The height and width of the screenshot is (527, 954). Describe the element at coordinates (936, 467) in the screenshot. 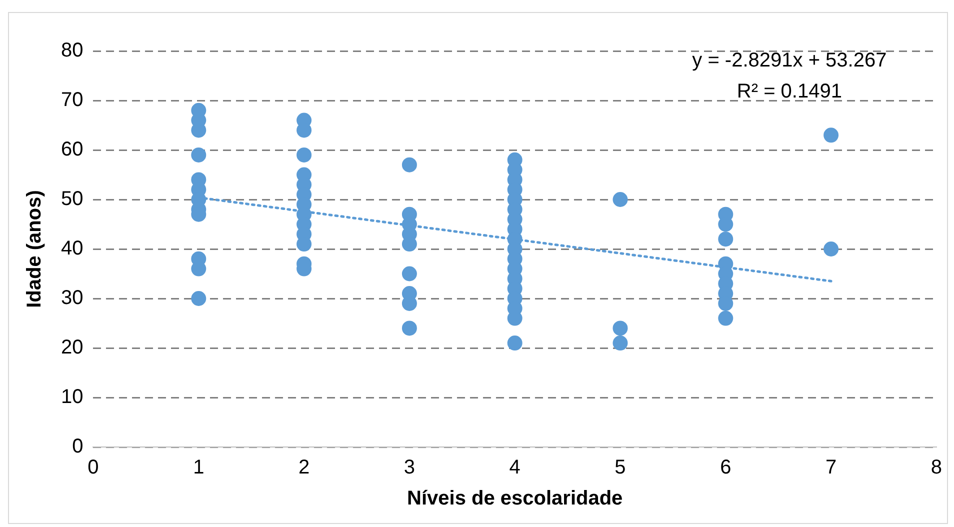

I see `x-tick-label: 8` at that location.